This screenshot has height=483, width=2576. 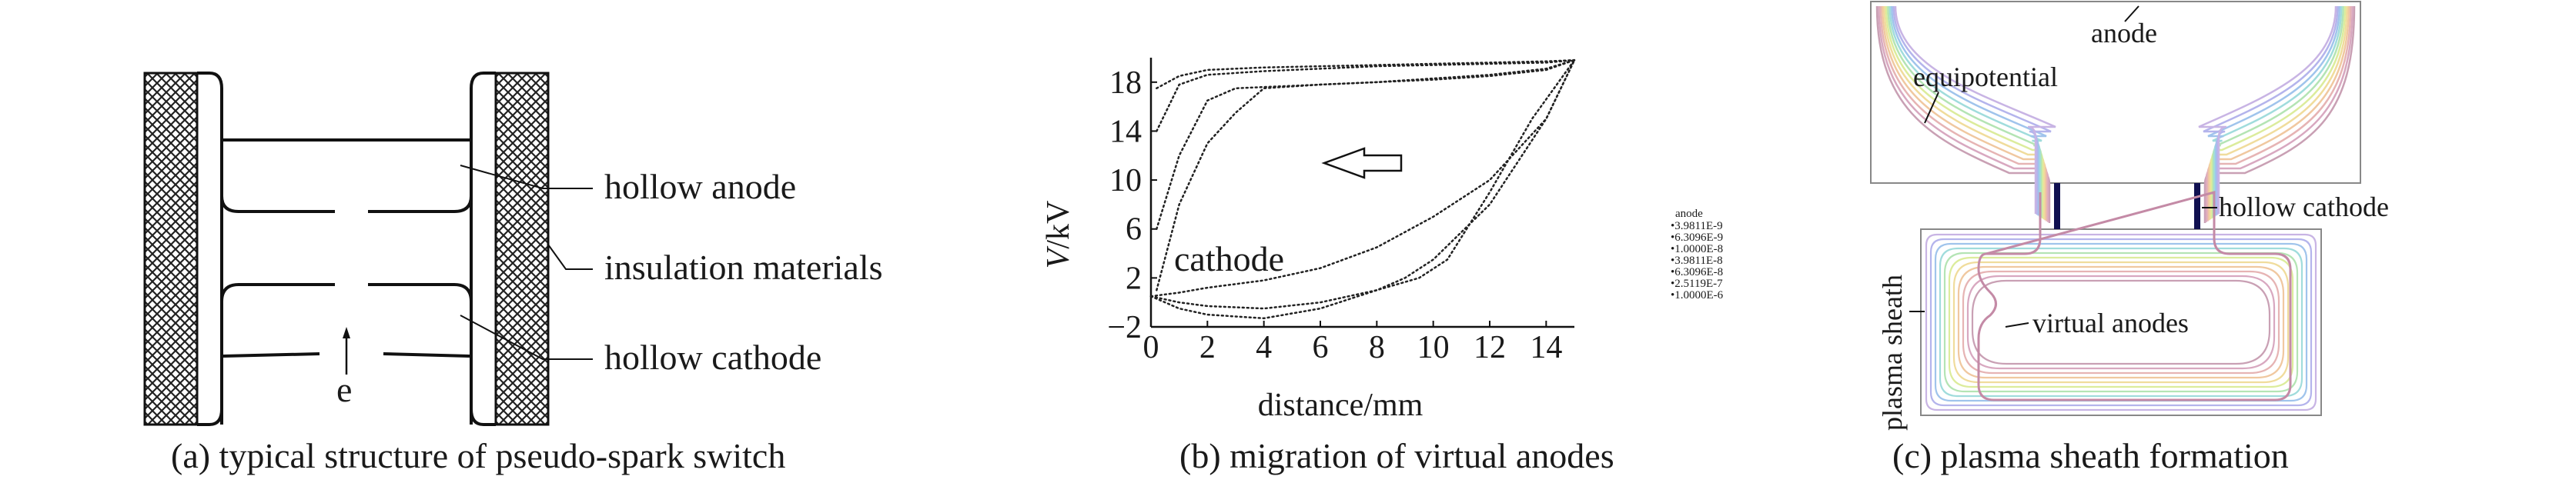 I want to click on x-tick-label: 14, so click(x=1546, y=347).